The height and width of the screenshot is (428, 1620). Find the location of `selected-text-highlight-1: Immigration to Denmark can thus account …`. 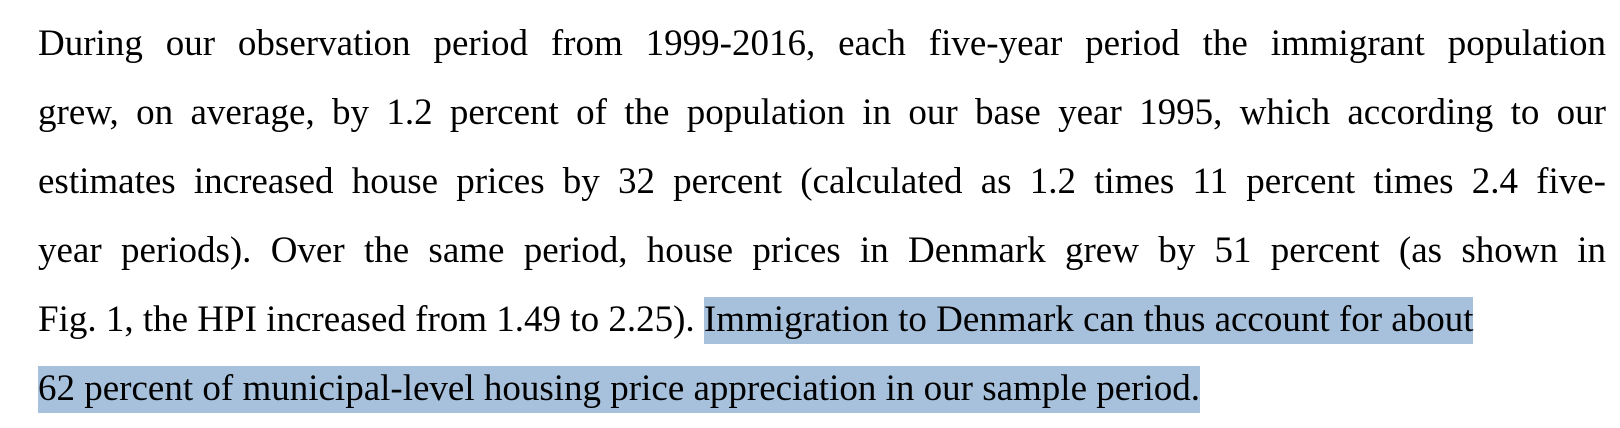

selected-text-highlight-1: Immigration to Denmark can thus account … is located at coordinates (1088, 320).